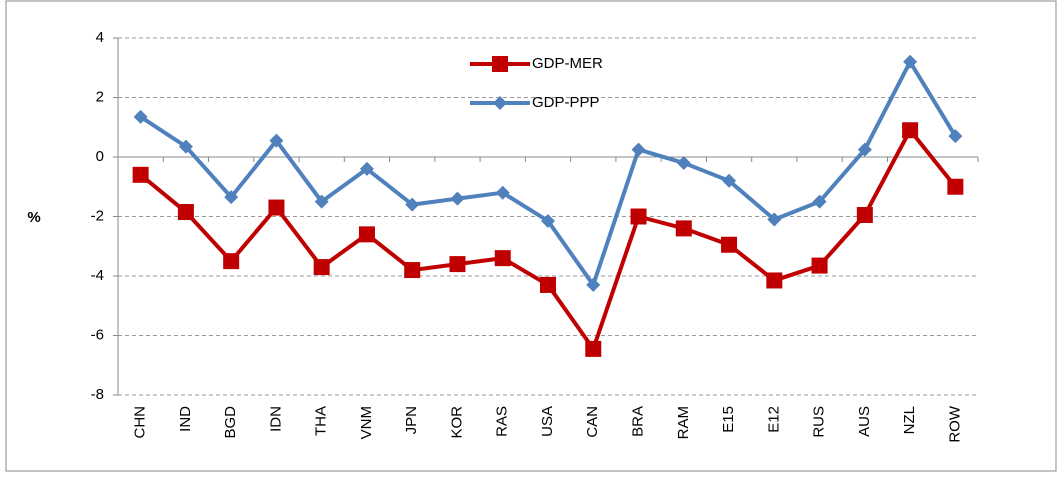  I want to click on y-tick-label: -2, so click(97, 215).